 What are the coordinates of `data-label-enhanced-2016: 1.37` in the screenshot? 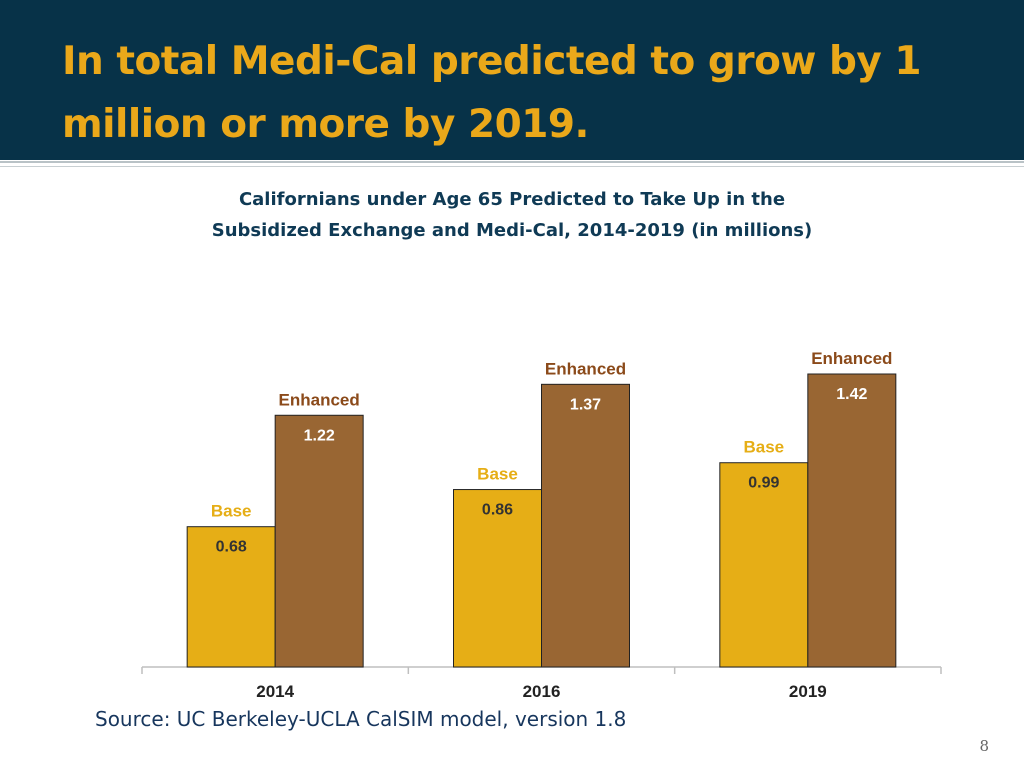 It's located at (585, 404).